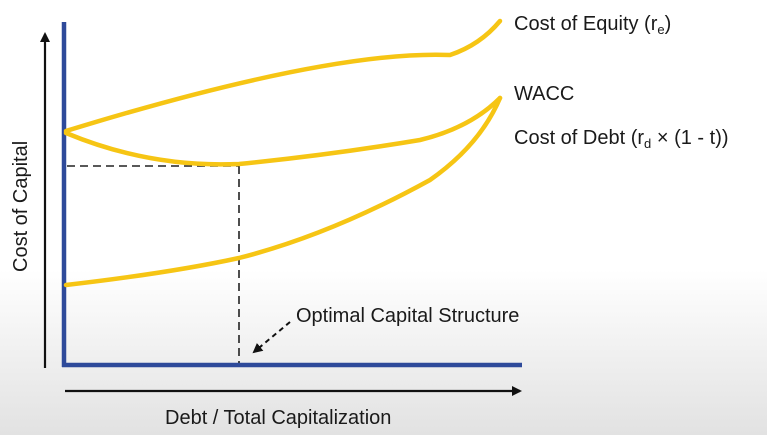 Image resolution: width=767 pixels, height=435 pixels. Describe the element at coordinates (621, 139) in the screenshot. I see `cost-of-debt-label: Cost of Debt (rd × (1 - t))` at that location.